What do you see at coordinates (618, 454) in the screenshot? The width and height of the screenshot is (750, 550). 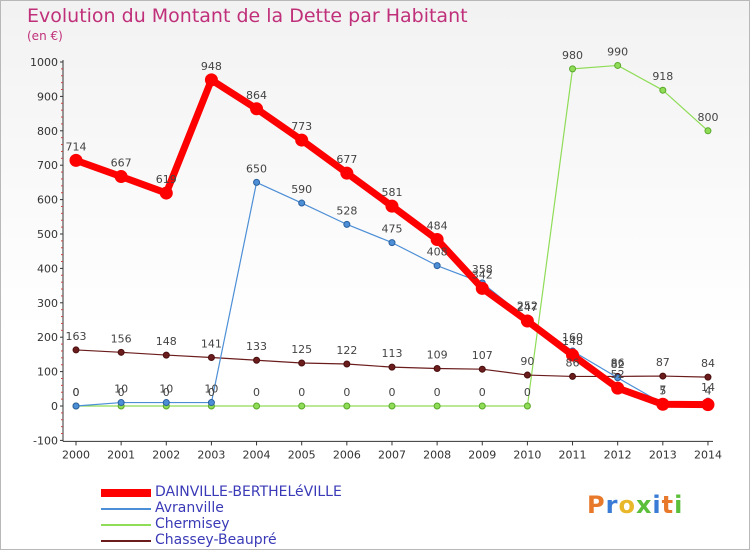 I see `x-tick-label: 2012` at bounding box center [618, 454].